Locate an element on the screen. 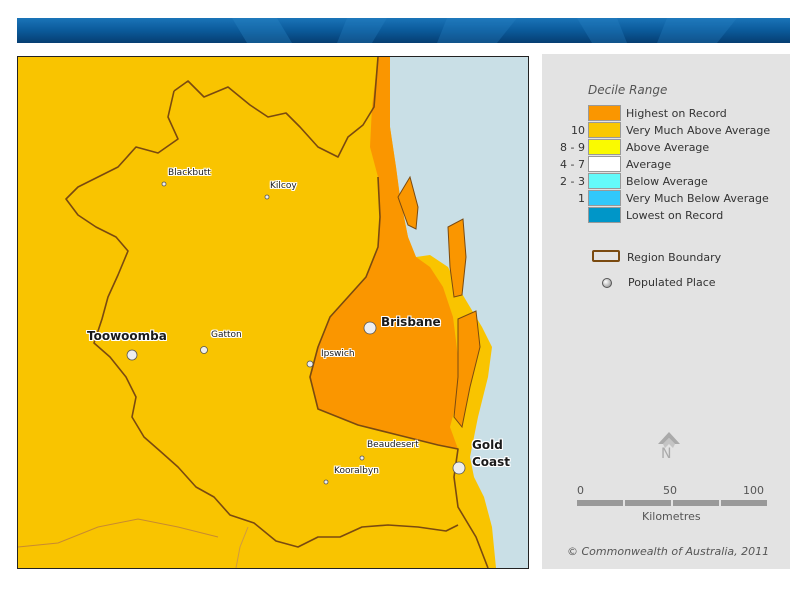 The image size is (790, 594). populated-place-label: Populated Place is located at coordinates (672, 282).